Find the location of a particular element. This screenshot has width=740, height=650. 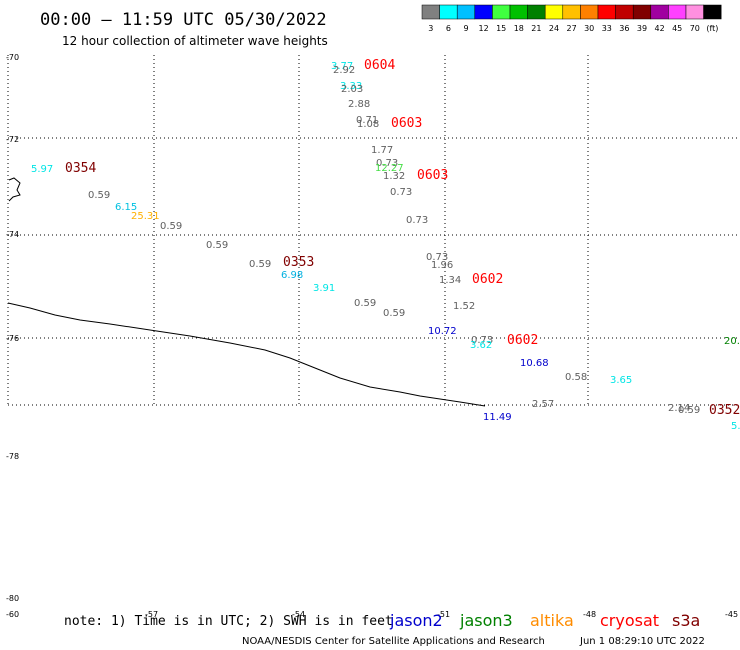

wave-height-color-legend: 3 6 9 12 15 18 21 24 27 30 33 36 39 42 45 70 (ft) is located at coordinates (571, 18).